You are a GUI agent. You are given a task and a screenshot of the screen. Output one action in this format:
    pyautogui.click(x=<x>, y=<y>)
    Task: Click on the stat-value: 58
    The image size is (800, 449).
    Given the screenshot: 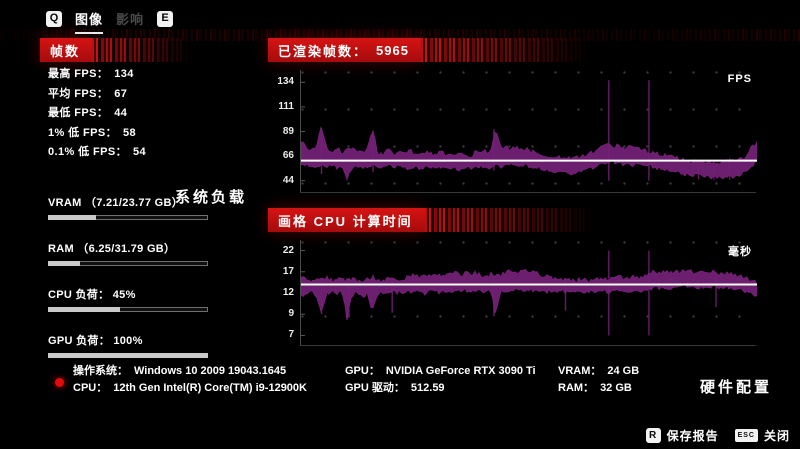 What is the action you would take?
    pyautogui.click(x=130, y=132)
    